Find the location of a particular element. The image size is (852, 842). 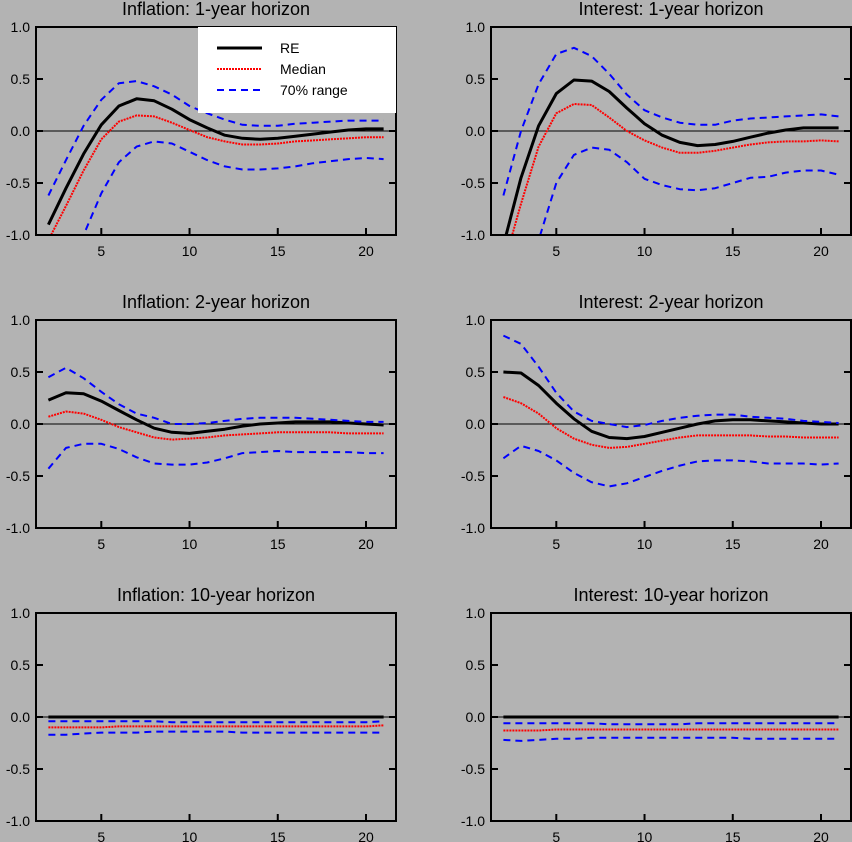

panel-title: Inflation: 2-year horizon is located at coordinates (216, 302).